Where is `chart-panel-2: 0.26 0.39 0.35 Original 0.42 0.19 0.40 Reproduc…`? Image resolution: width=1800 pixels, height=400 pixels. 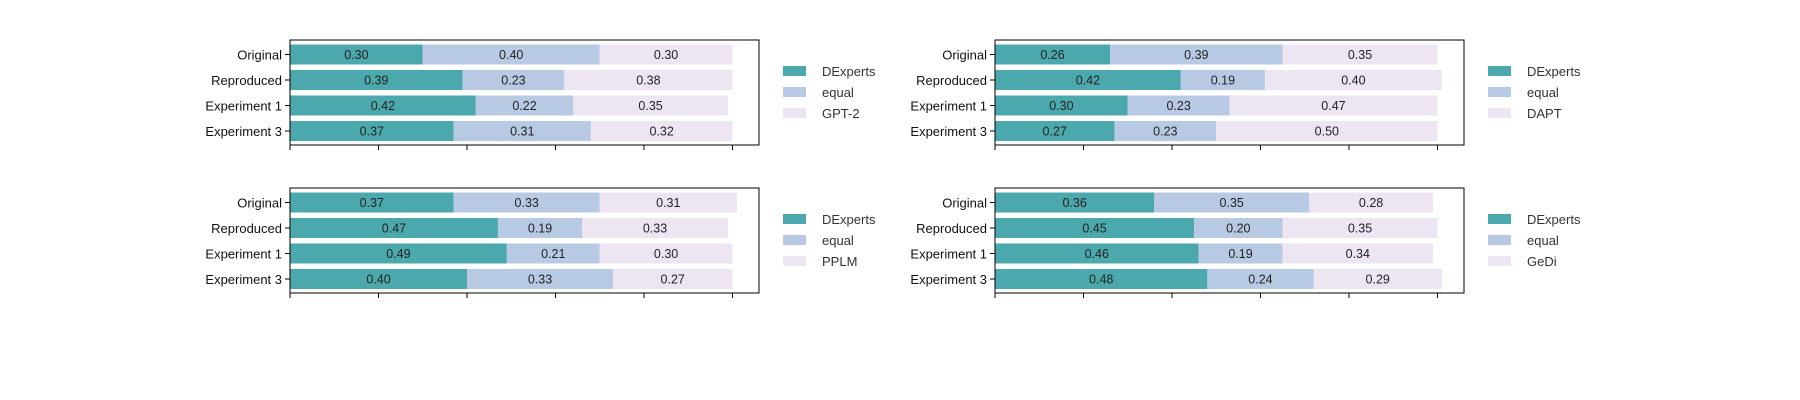 chart-panel-2: 0.26 0.39 0.35 Original 0.42 0.19 0.40 Reproduc… is located at coordinates (1245, 94).